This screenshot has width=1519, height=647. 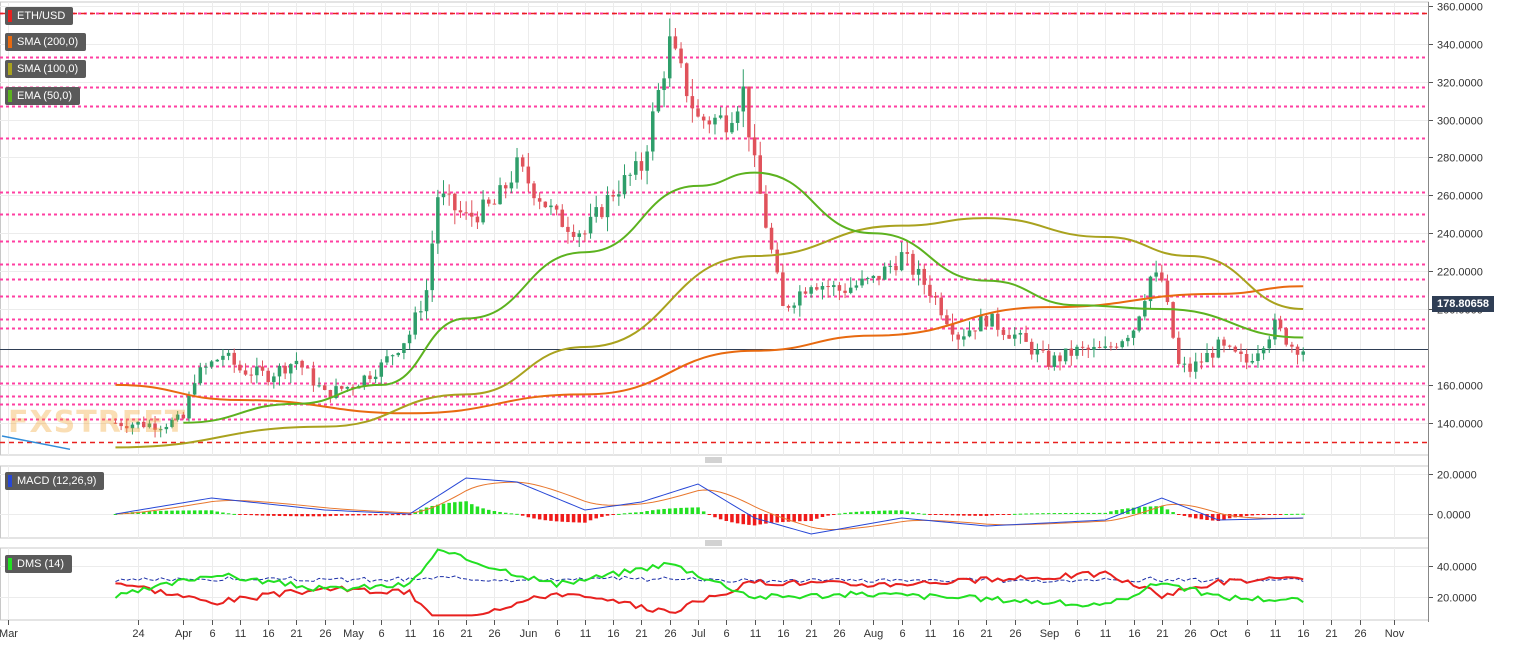 What do you see at coordinates (46, 42) in the screenshot?
I see `legend-sma200: SMA (200,0)` at bounding box center [46, 42].